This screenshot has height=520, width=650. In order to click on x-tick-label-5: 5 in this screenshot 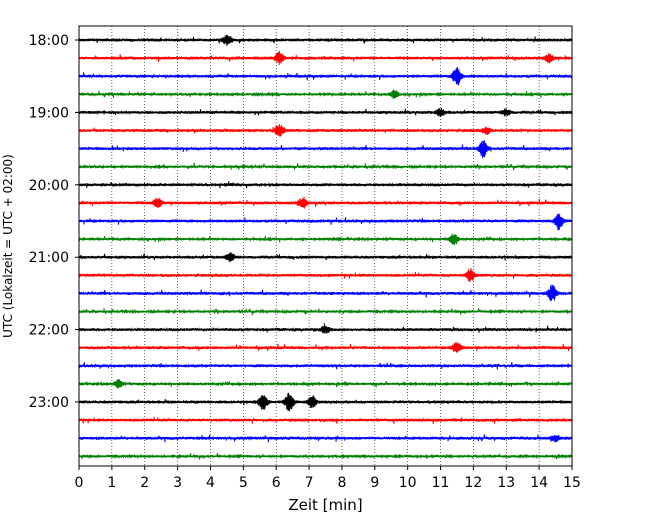, I will do `click(243, 483)`.